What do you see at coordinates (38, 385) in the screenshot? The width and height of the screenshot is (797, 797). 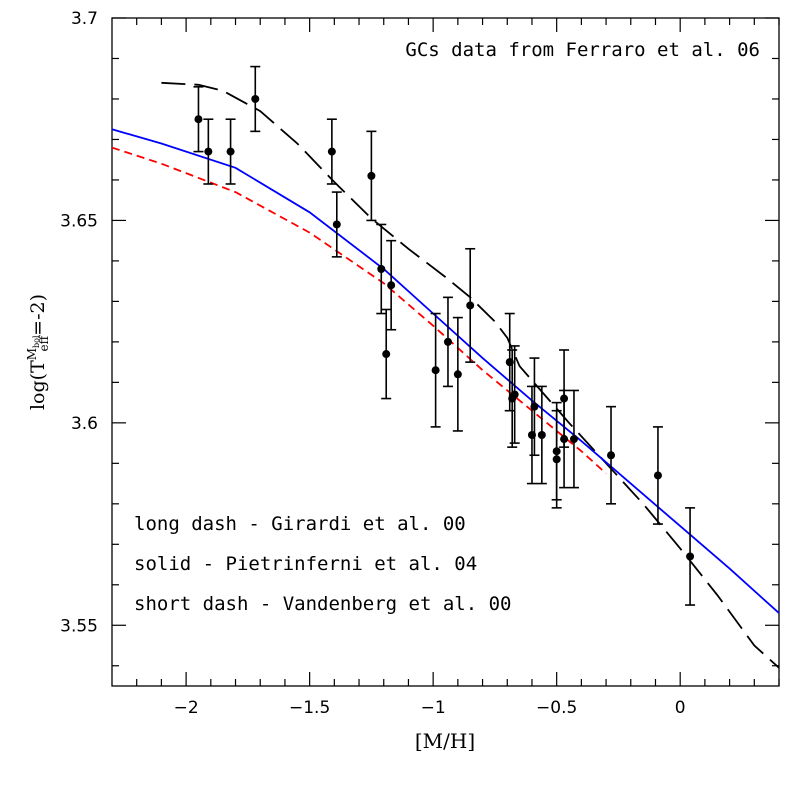 I see `y-axis-label-prefix: log(T` at bounding box center [38, 385].